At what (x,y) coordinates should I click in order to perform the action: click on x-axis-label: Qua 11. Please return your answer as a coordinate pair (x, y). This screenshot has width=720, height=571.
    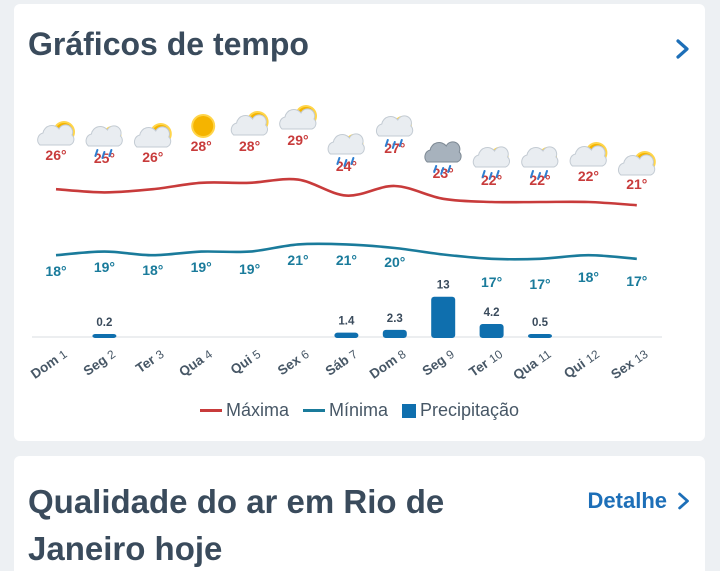
    Looking at the image, I should click on (532, 364).